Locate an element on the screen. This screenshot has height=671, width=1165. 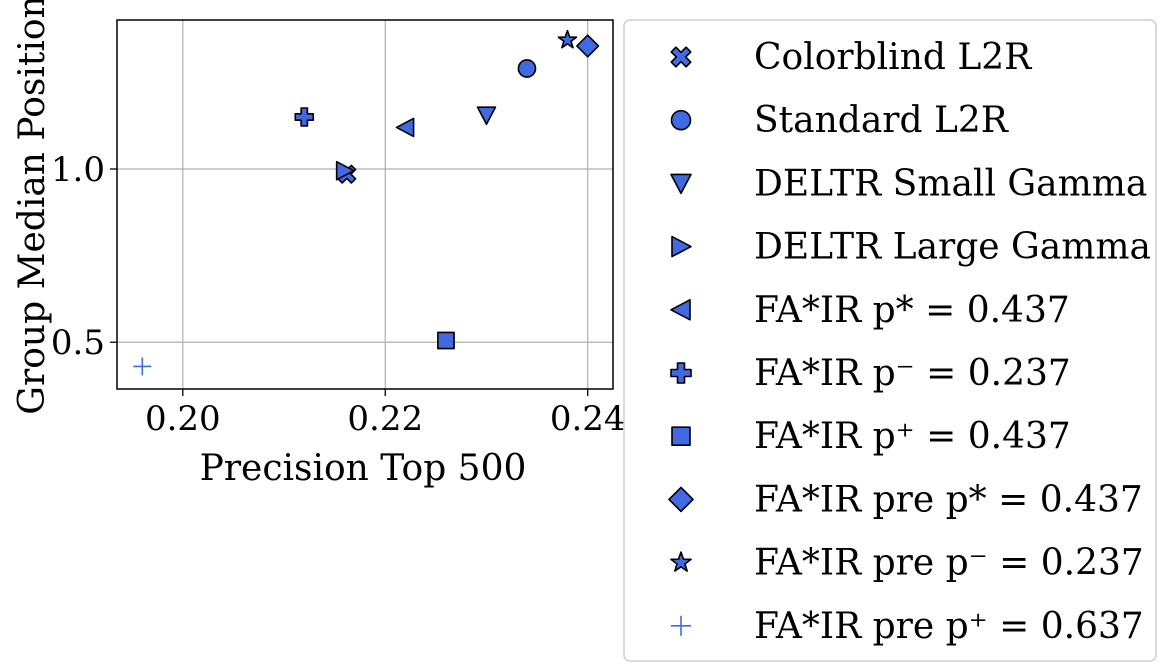
x-tick-label: 0.24 is located at coordinates (588, 419).